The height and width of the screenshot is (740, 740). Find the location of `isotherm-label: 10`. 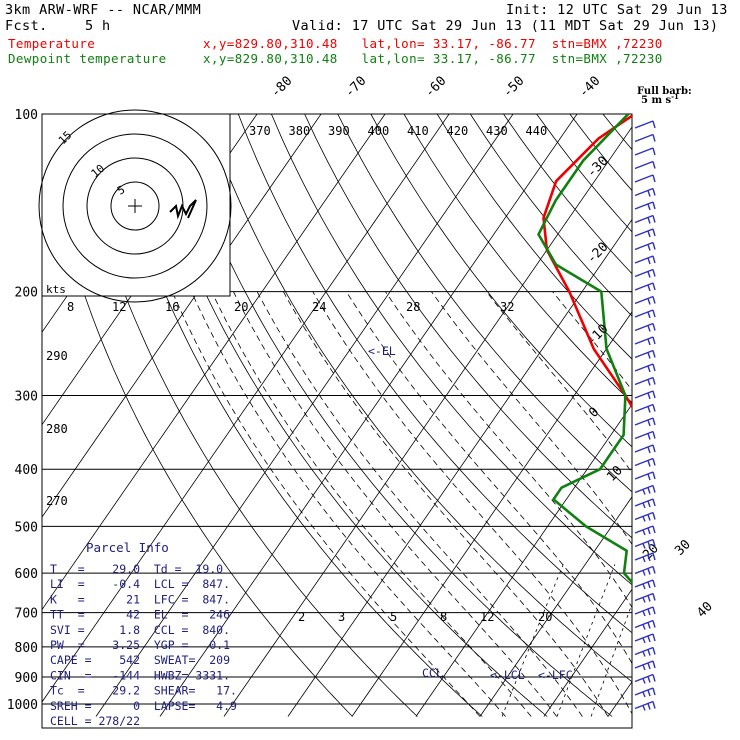

isotherm-label: 10 is located at coordinates (615, 474).